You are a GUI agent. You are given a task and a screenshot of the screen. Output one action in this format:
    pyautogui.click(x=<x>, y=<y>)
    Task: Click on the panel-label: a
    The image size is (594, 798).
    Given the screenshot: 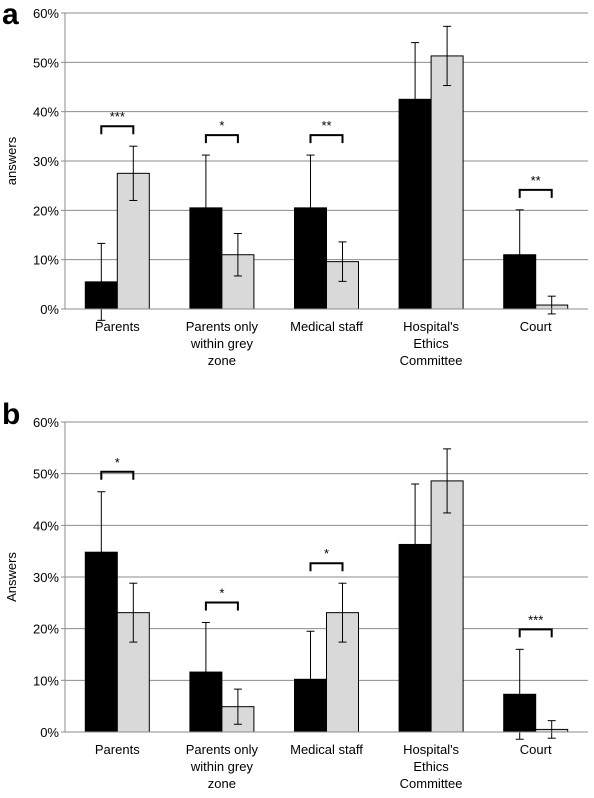 What is the action you would take?
    pyautogui.click(x=10, y=15)
    